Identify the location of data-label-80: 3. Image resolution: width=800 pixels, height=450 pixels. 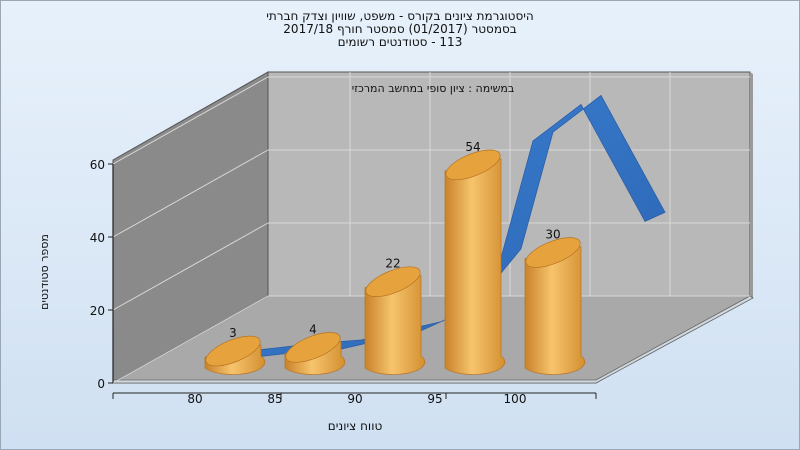
(233, 333).